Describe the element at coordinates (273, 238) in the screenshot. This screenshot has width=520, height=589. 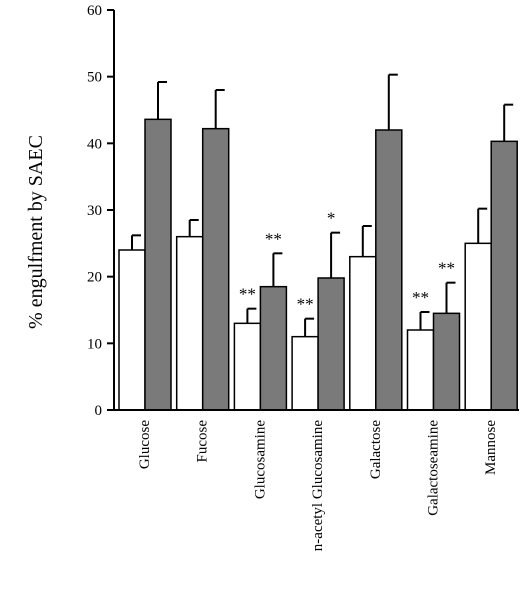
I see `significance-marker-2-series-1: **` at that location.